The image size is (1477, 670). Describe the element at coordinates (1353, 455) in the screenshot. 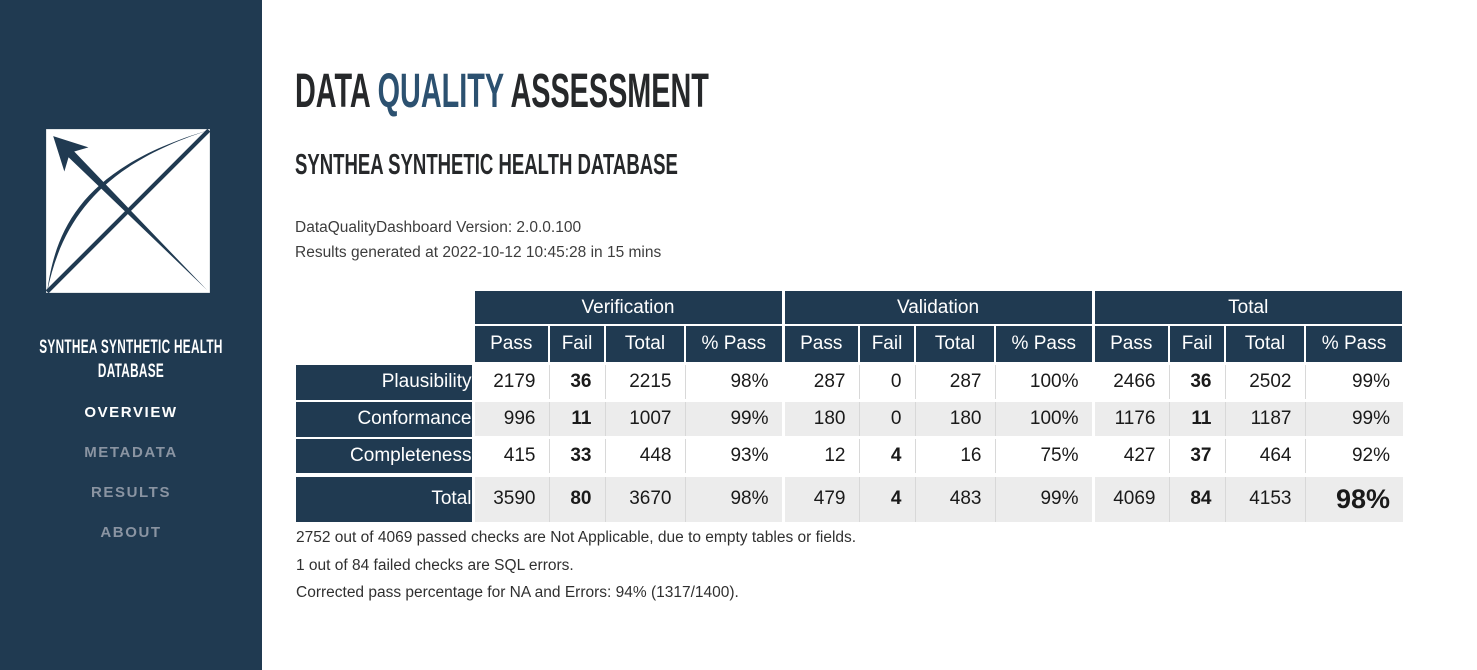

I see `metric-cell: 92%` at that location.